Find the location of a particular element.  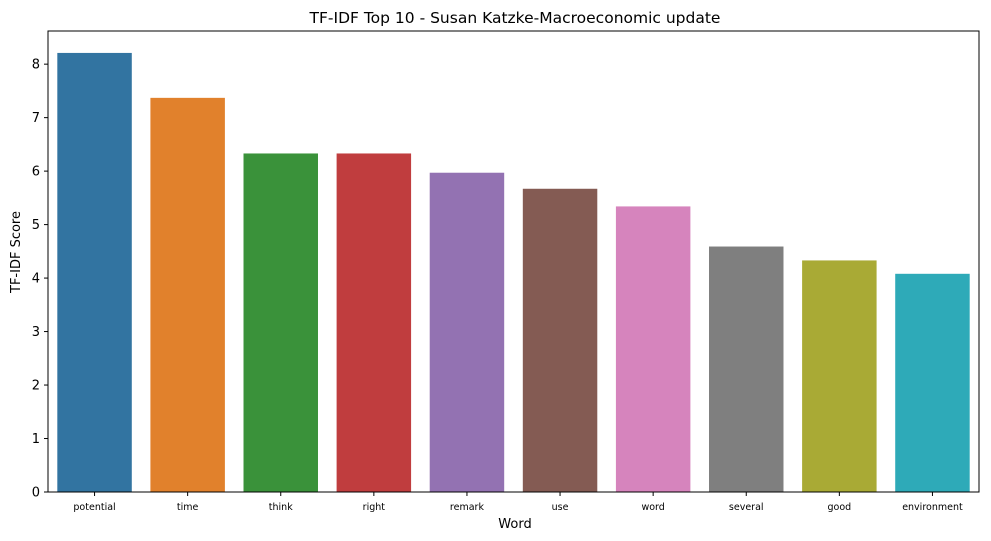

bar-good is located at coordinates (839, 376).